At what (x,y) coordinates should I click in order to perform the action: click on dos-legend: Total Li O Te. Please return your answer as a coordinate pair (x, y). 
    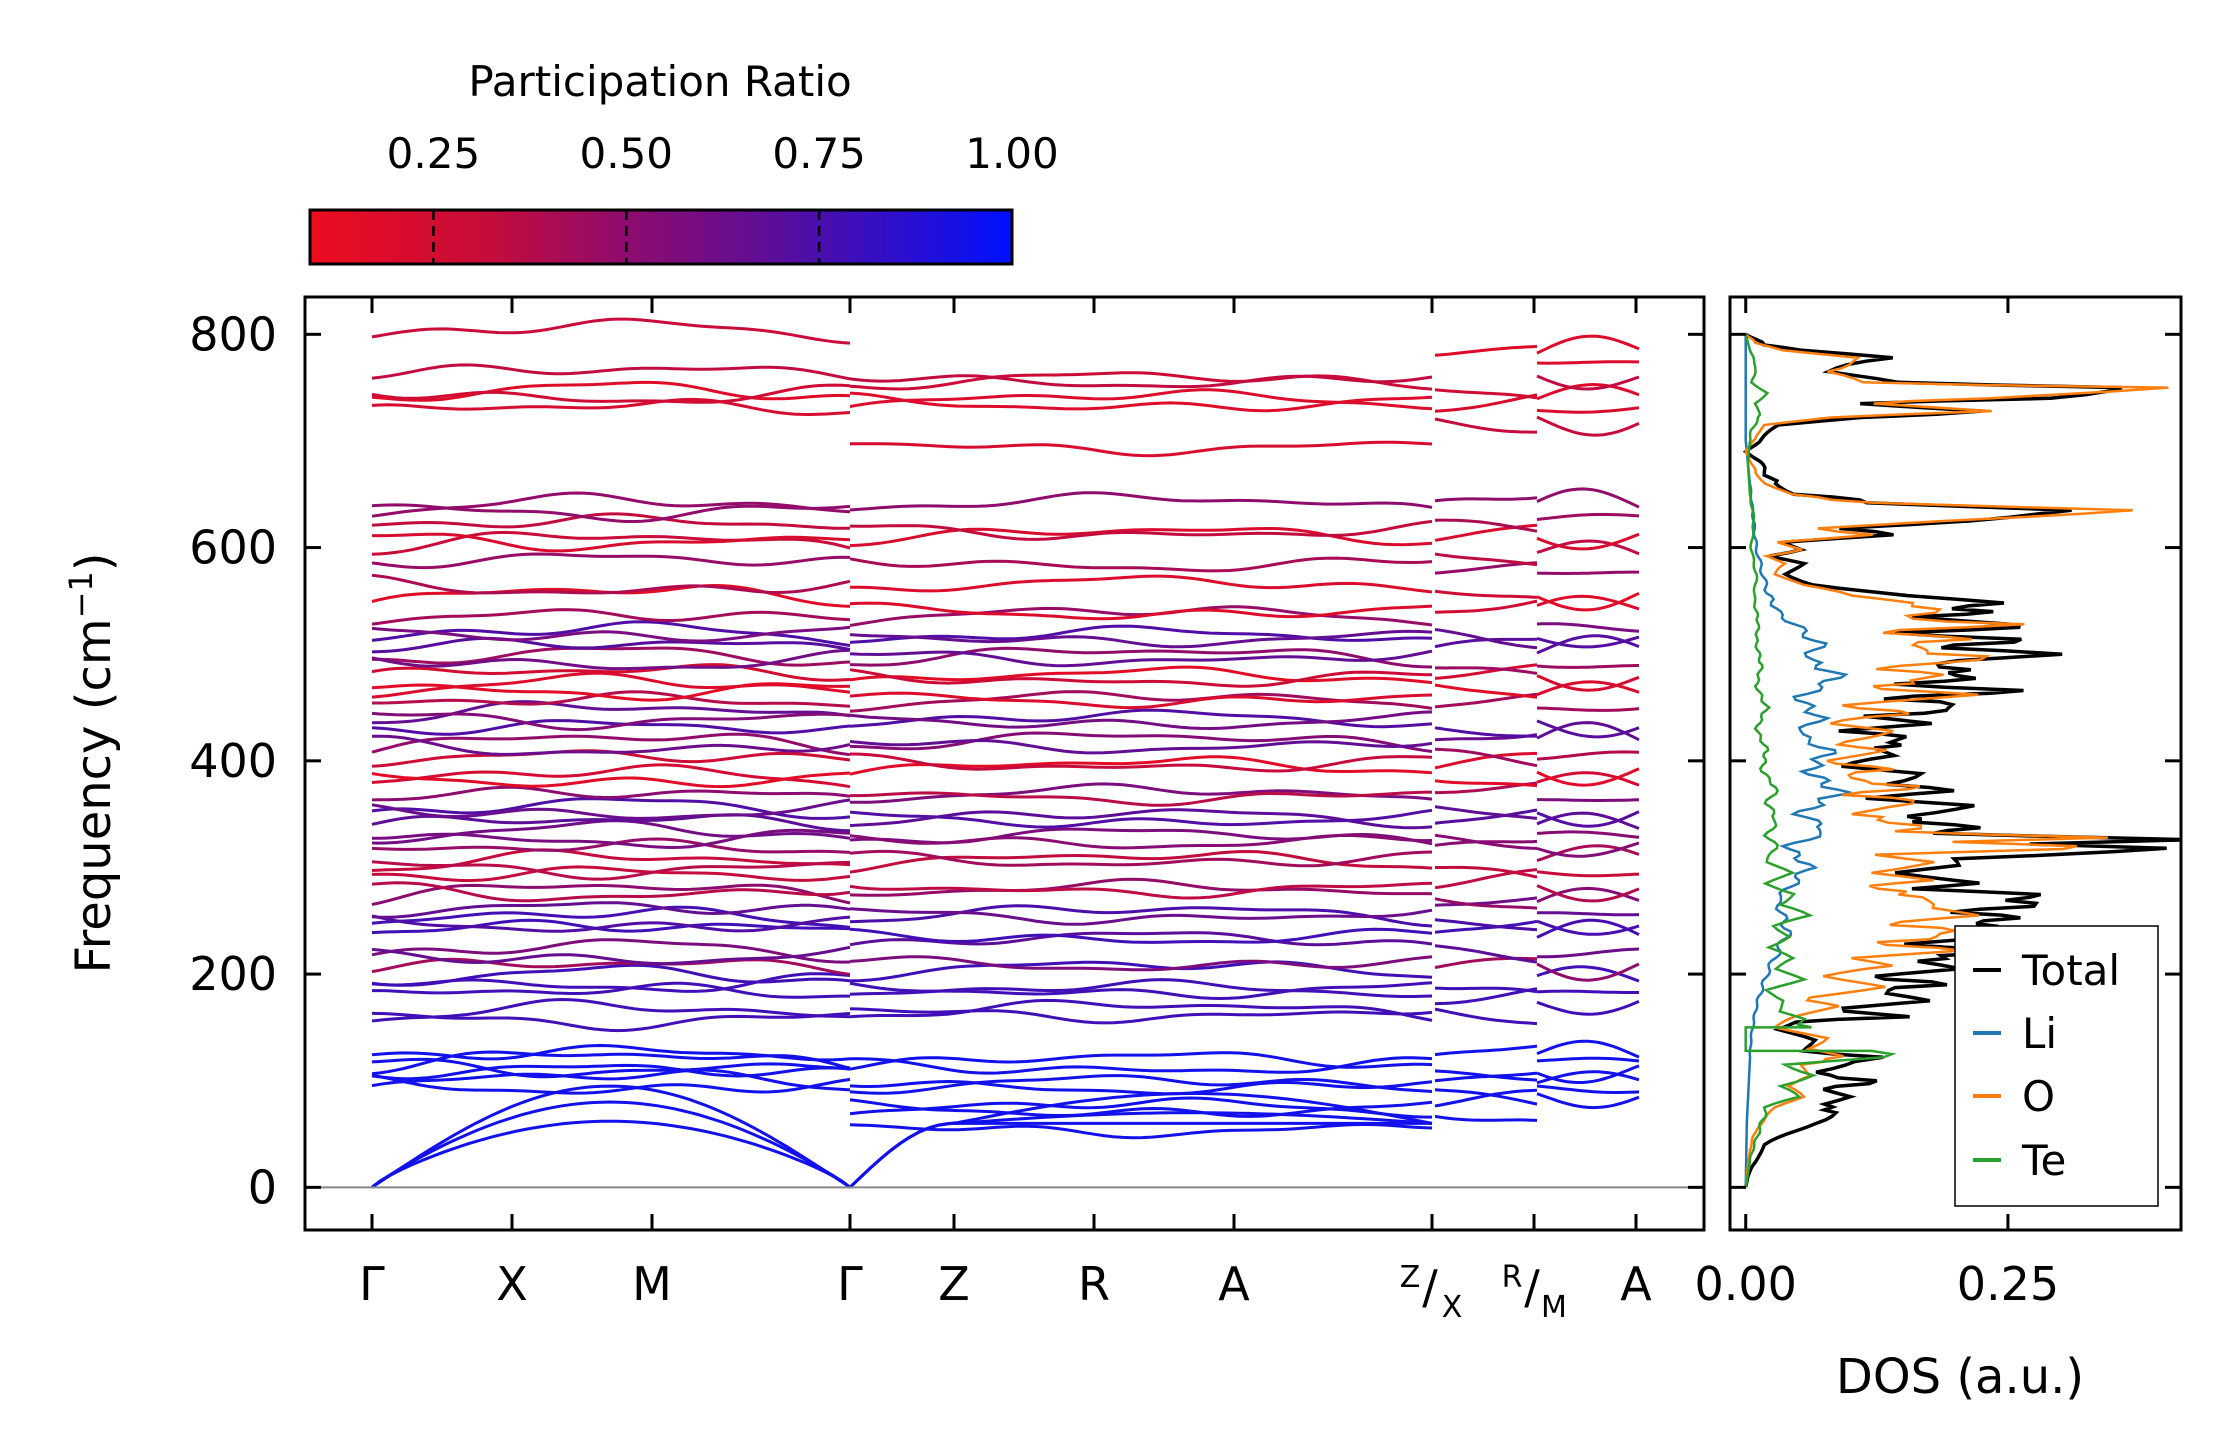
    Looking at the image, I should click on (2056, 1066).